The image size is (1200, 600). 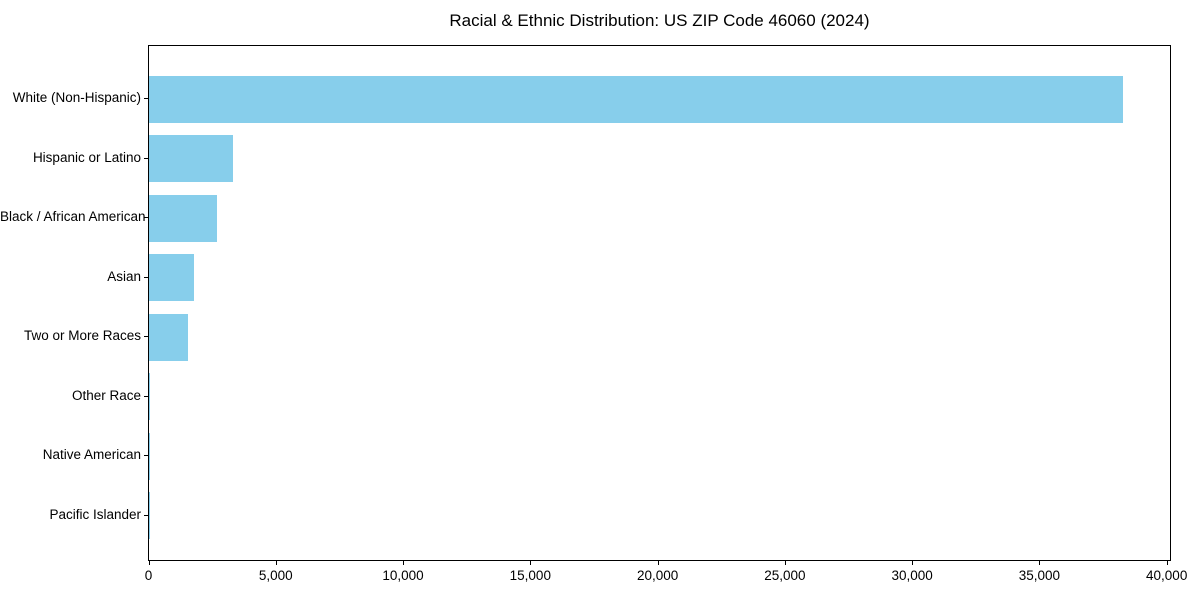 What do you see at coordinates (785, 575) in the screenshot?
I see `xtick-label-25000: 25,000` at bounding box center [785, 575].